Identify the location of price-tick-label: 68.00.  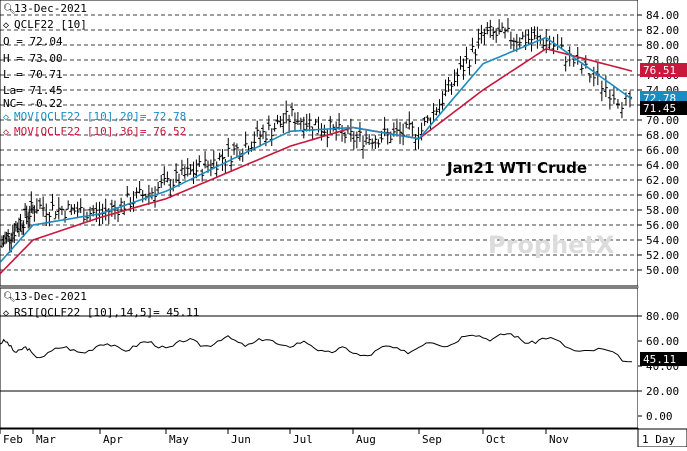
(662, 135).